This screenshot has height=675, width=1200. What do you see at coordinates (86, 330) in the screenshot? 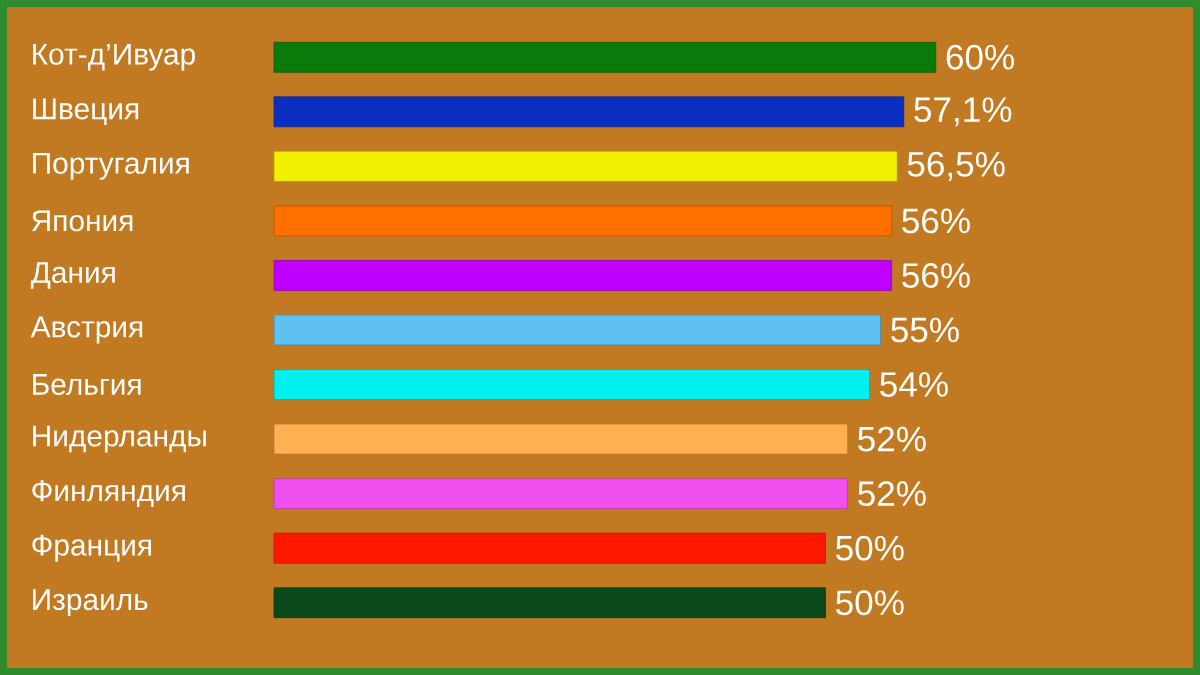
I see `y-tick-label: Австрия` at bounding box center [86, 330].